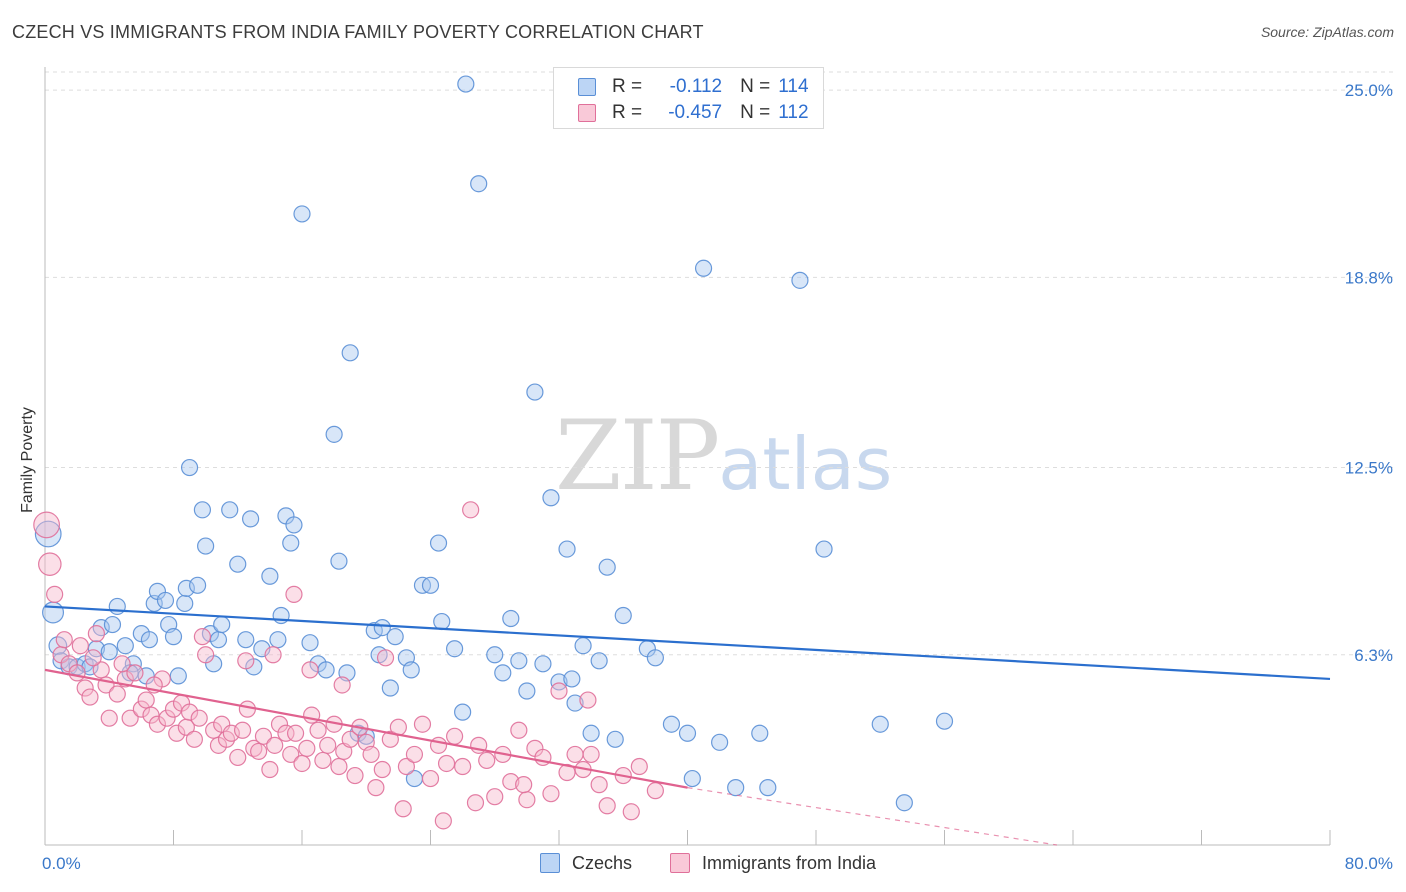 The image size is (1406, 892). I want to click on legend-r-value: -0.112, so click(696, 86).